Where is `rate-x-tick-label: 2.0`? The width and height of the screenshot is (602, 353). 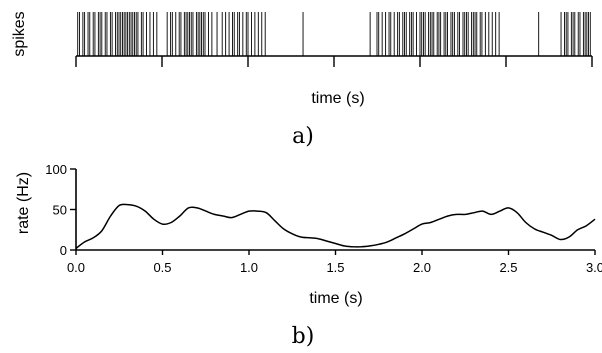 rate-x-tick-label: 2.0 is located at coordinates (422, 267).